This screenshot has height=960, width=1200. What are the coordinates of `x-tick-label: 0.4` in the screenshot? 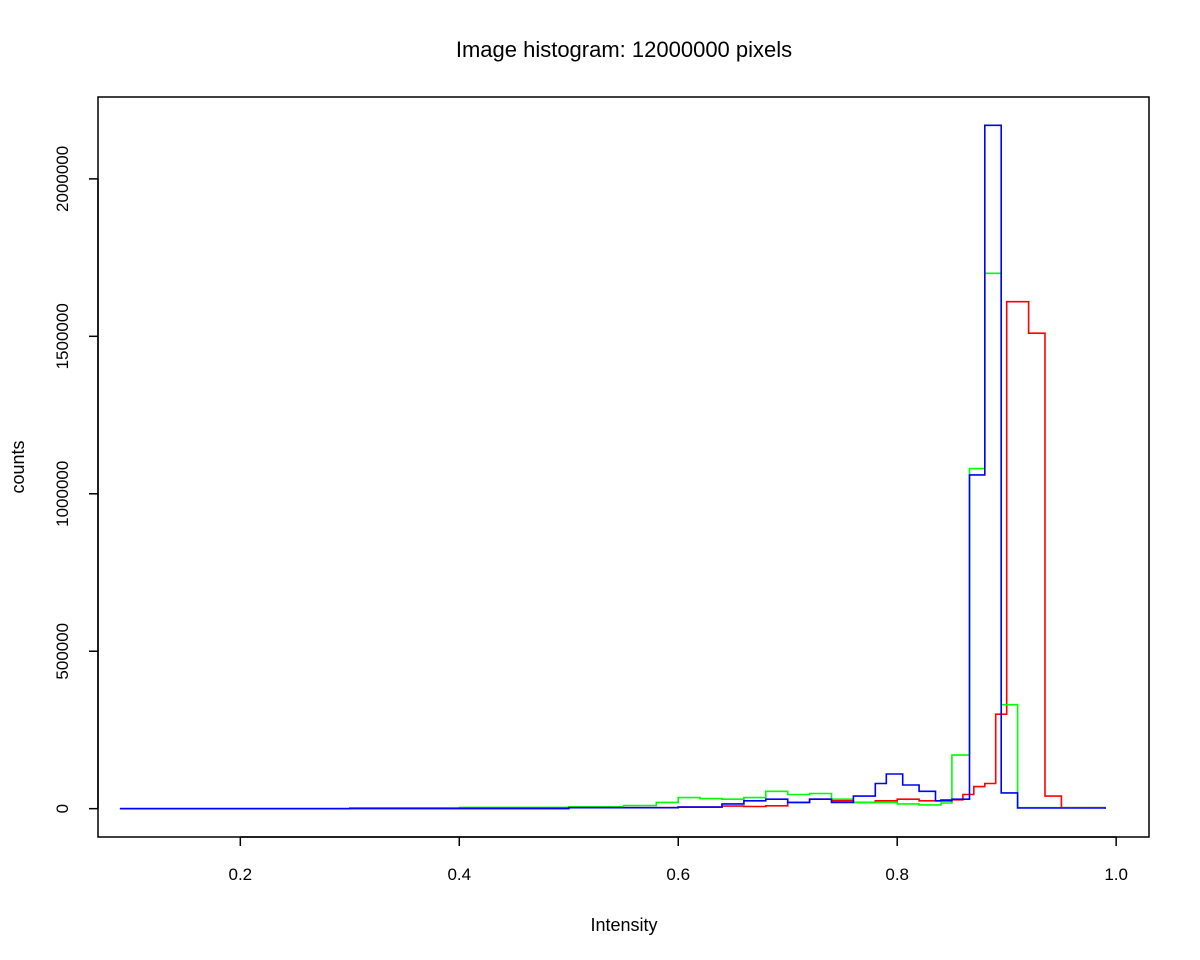 It's located at (459, 874).